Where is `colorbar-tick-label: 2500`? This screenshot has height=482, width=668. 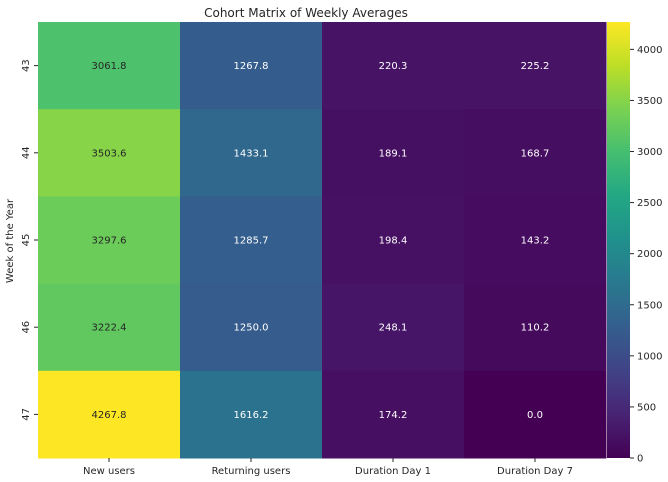
colorbar-tick-label: 2500 is located at coordinates (649, 203).